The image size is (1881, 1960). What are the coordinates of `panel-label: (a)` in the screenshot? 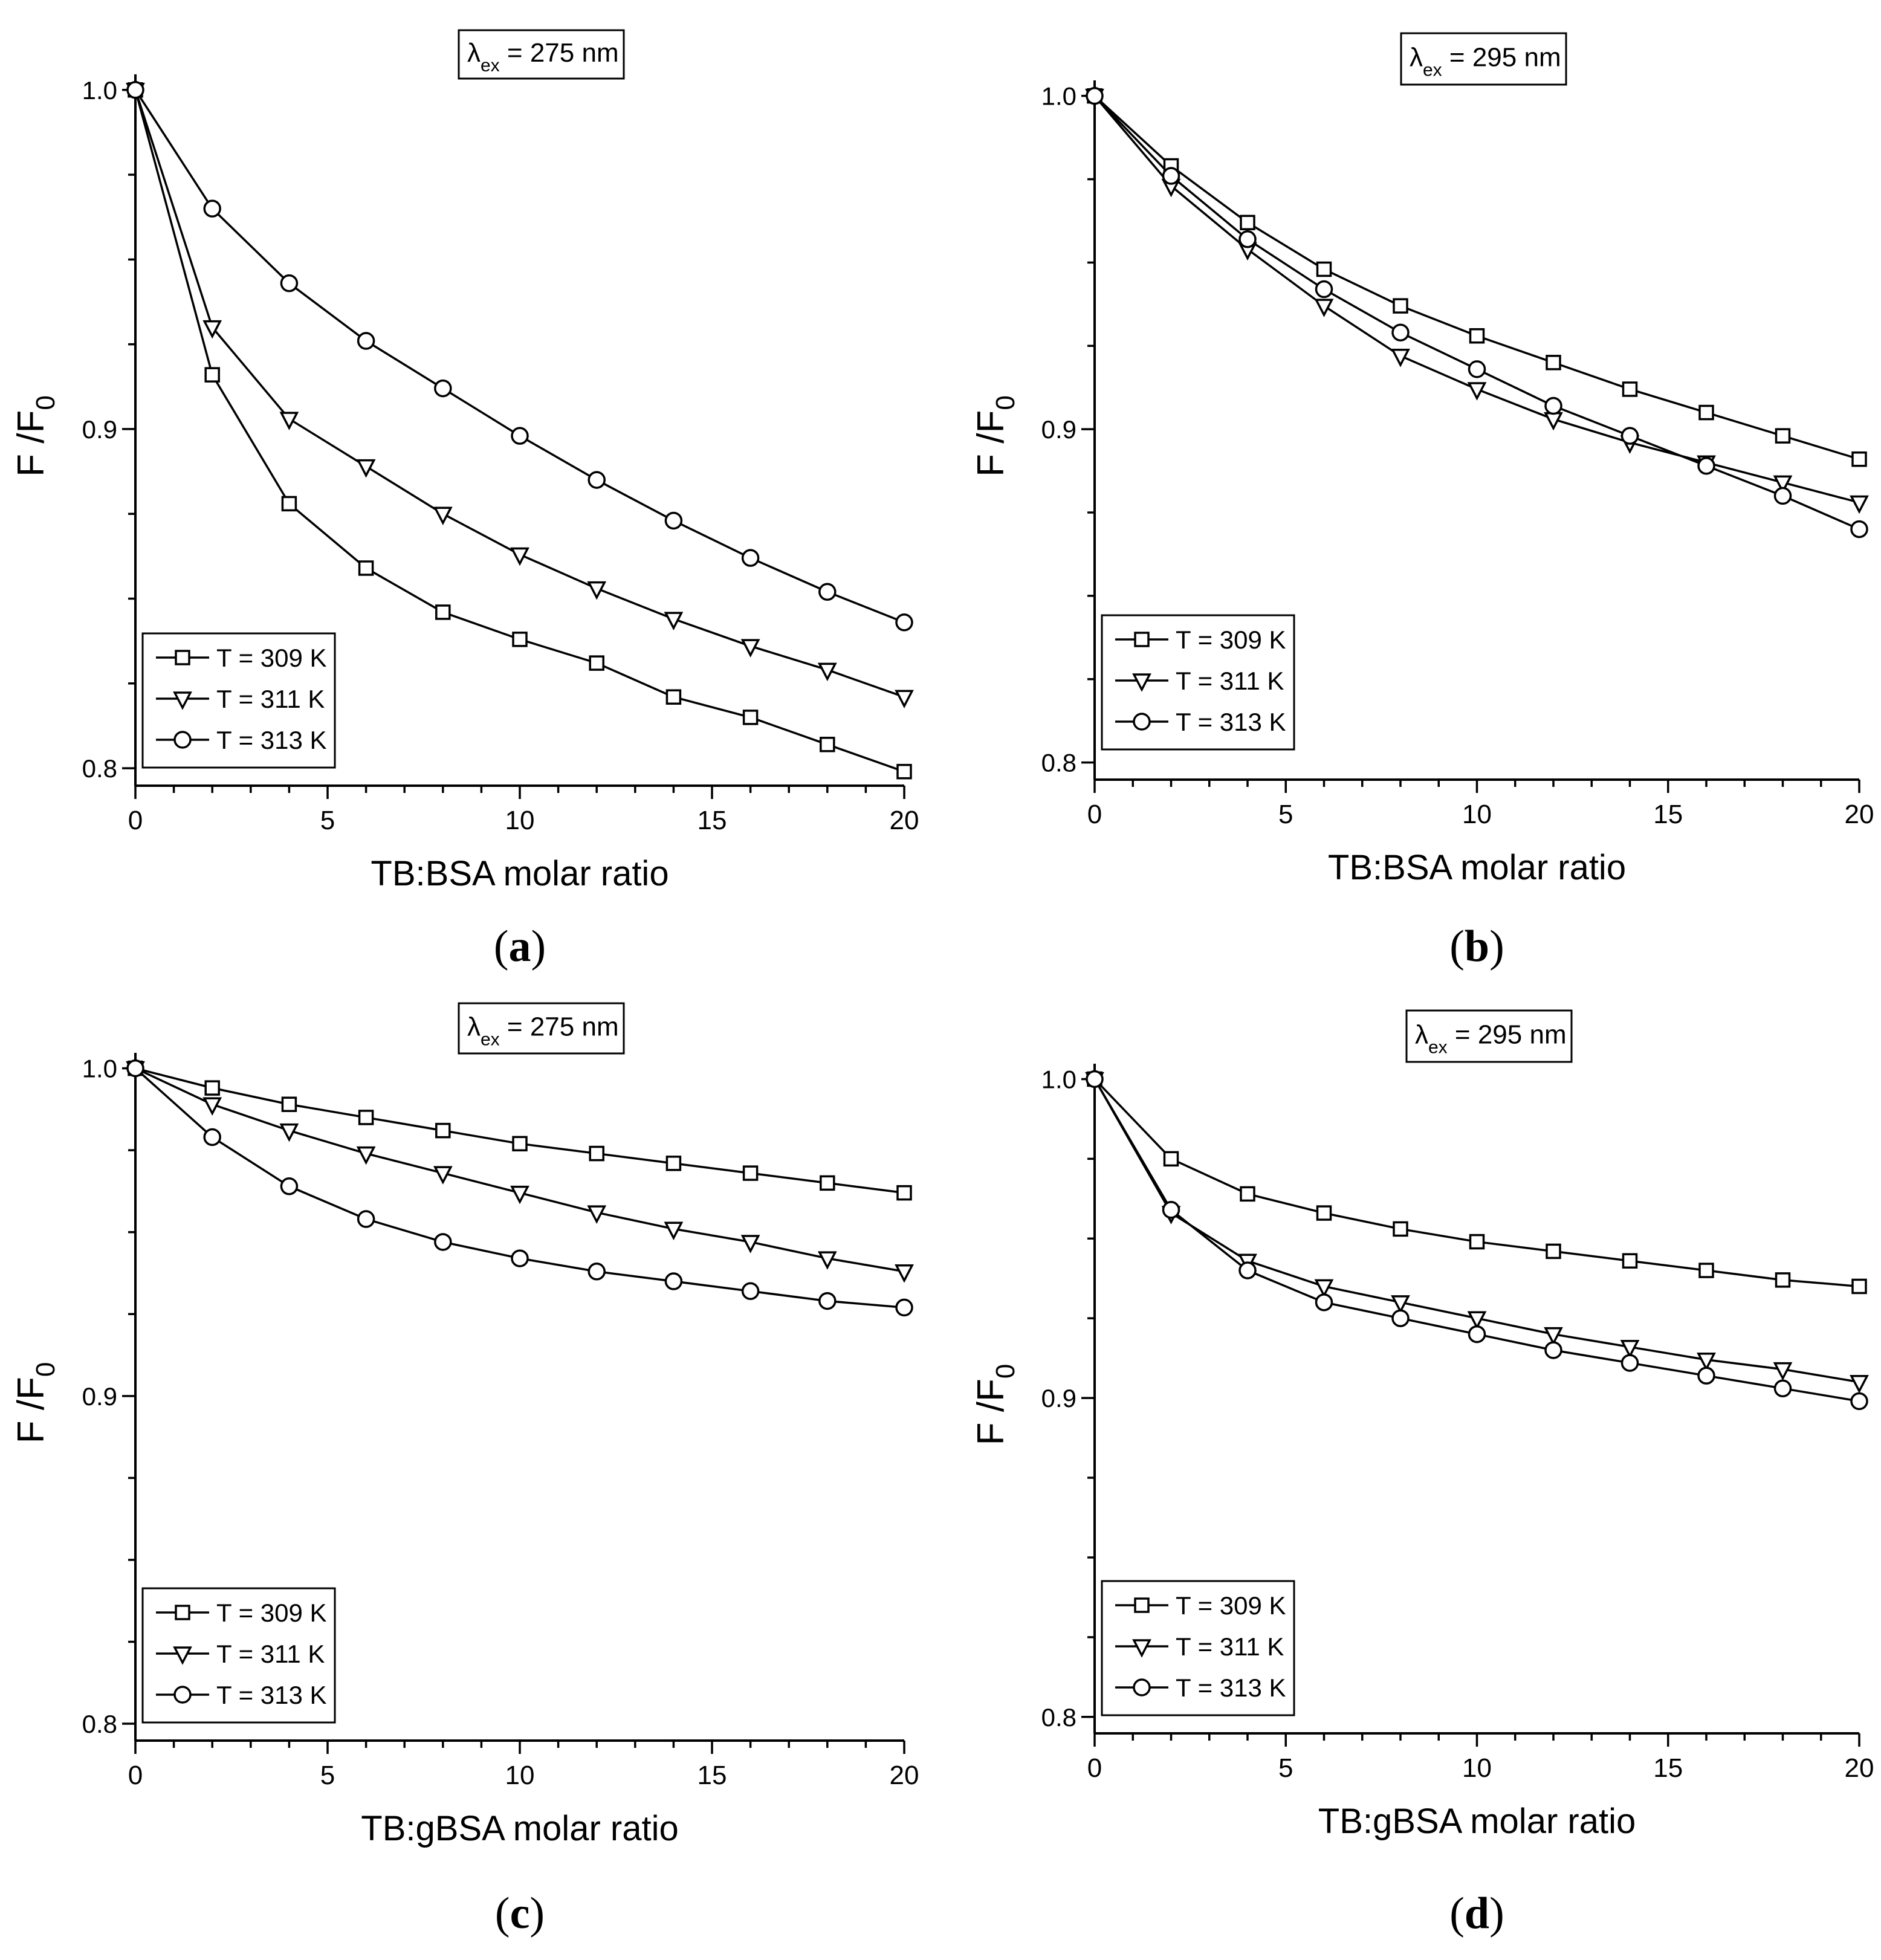 It's located at (520, 946).